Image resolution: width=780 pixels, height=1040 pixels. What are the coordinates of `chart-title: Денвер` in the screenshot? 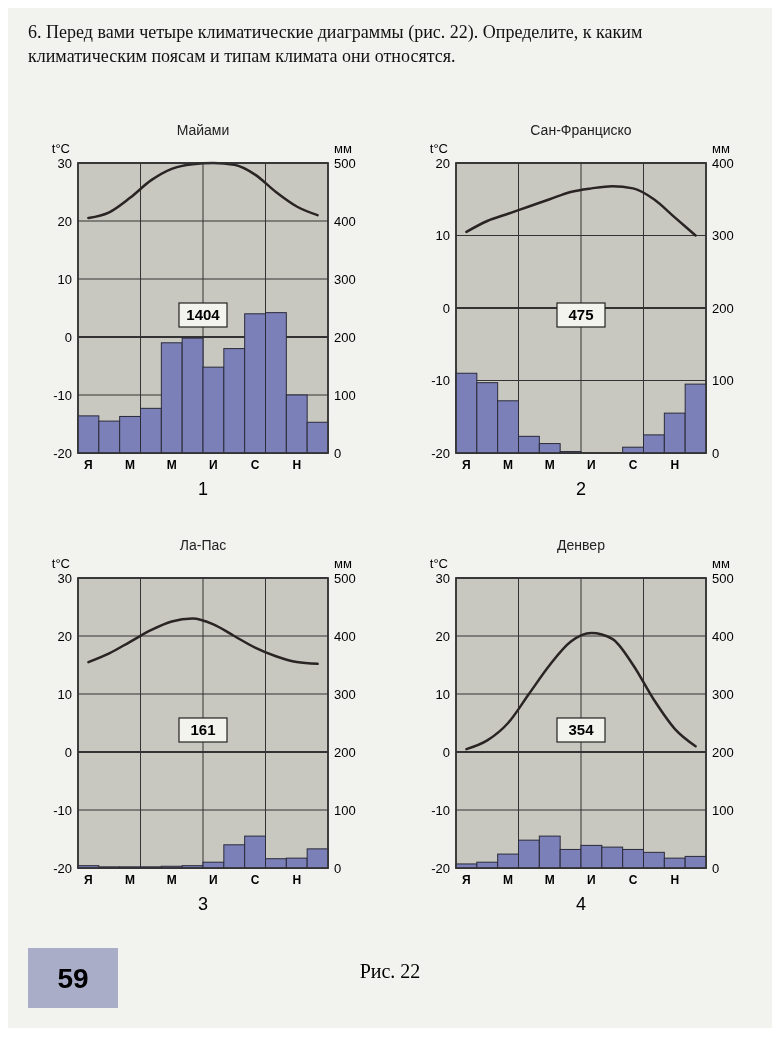 It's located at (581, 545).